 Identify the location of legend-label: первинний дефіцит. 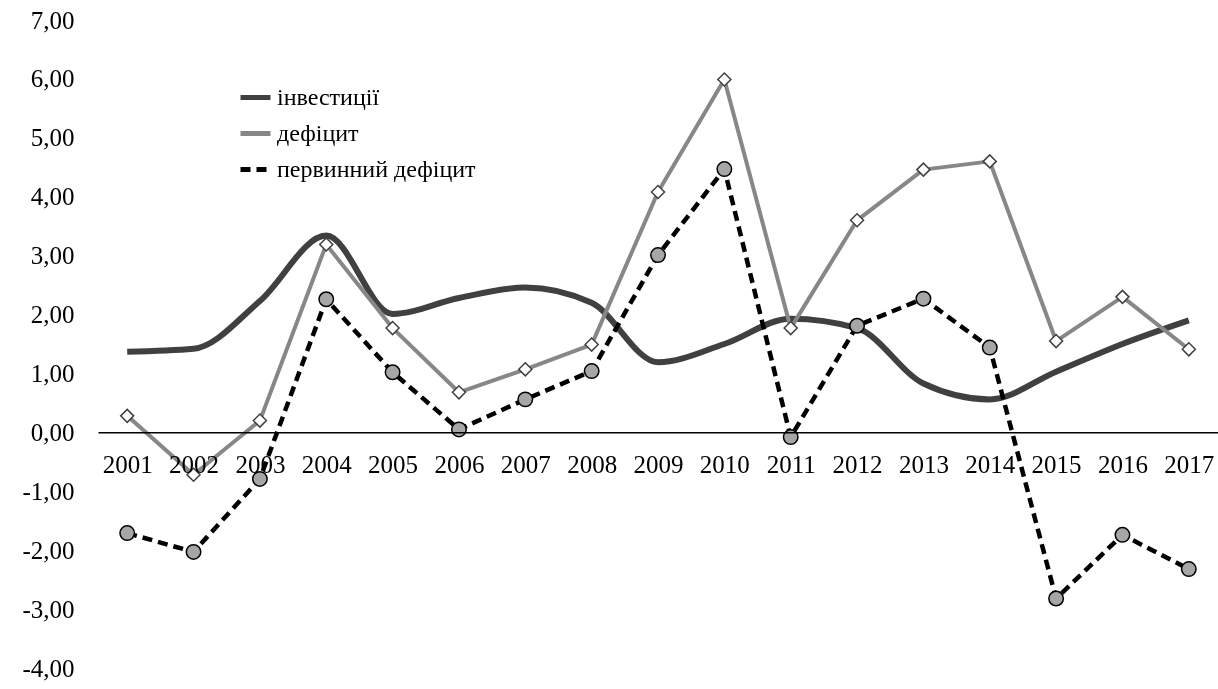
(377, 168).